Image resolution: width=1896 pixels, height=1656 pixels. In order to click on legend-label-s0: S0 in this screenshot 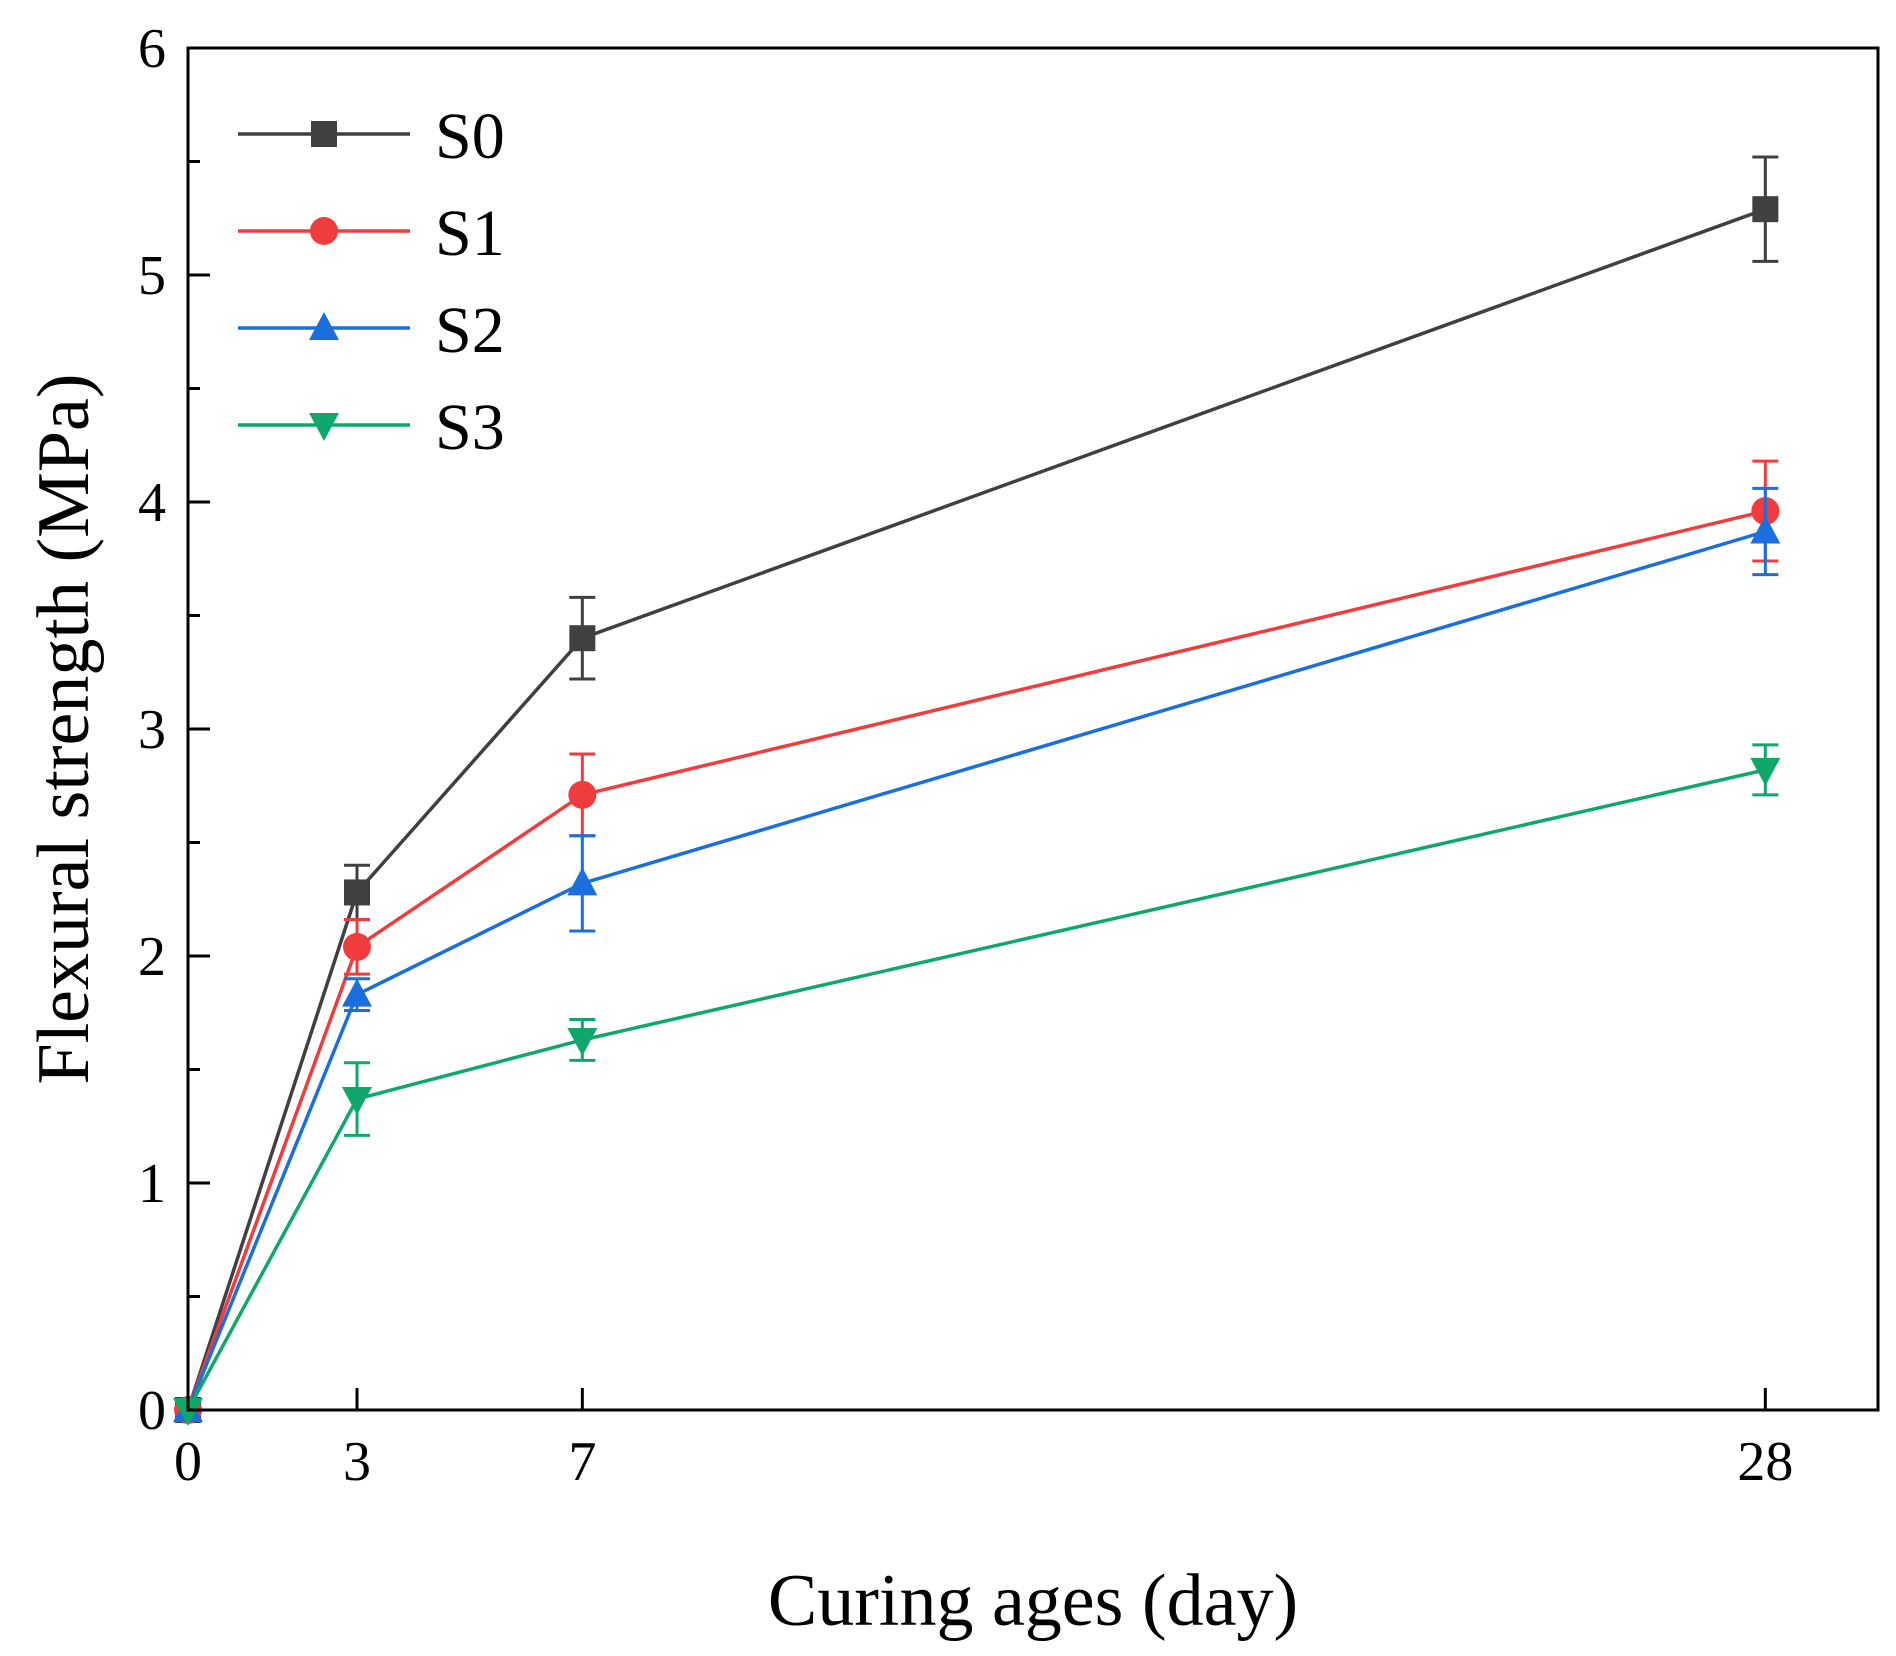, I will do `click(470, 136)`.